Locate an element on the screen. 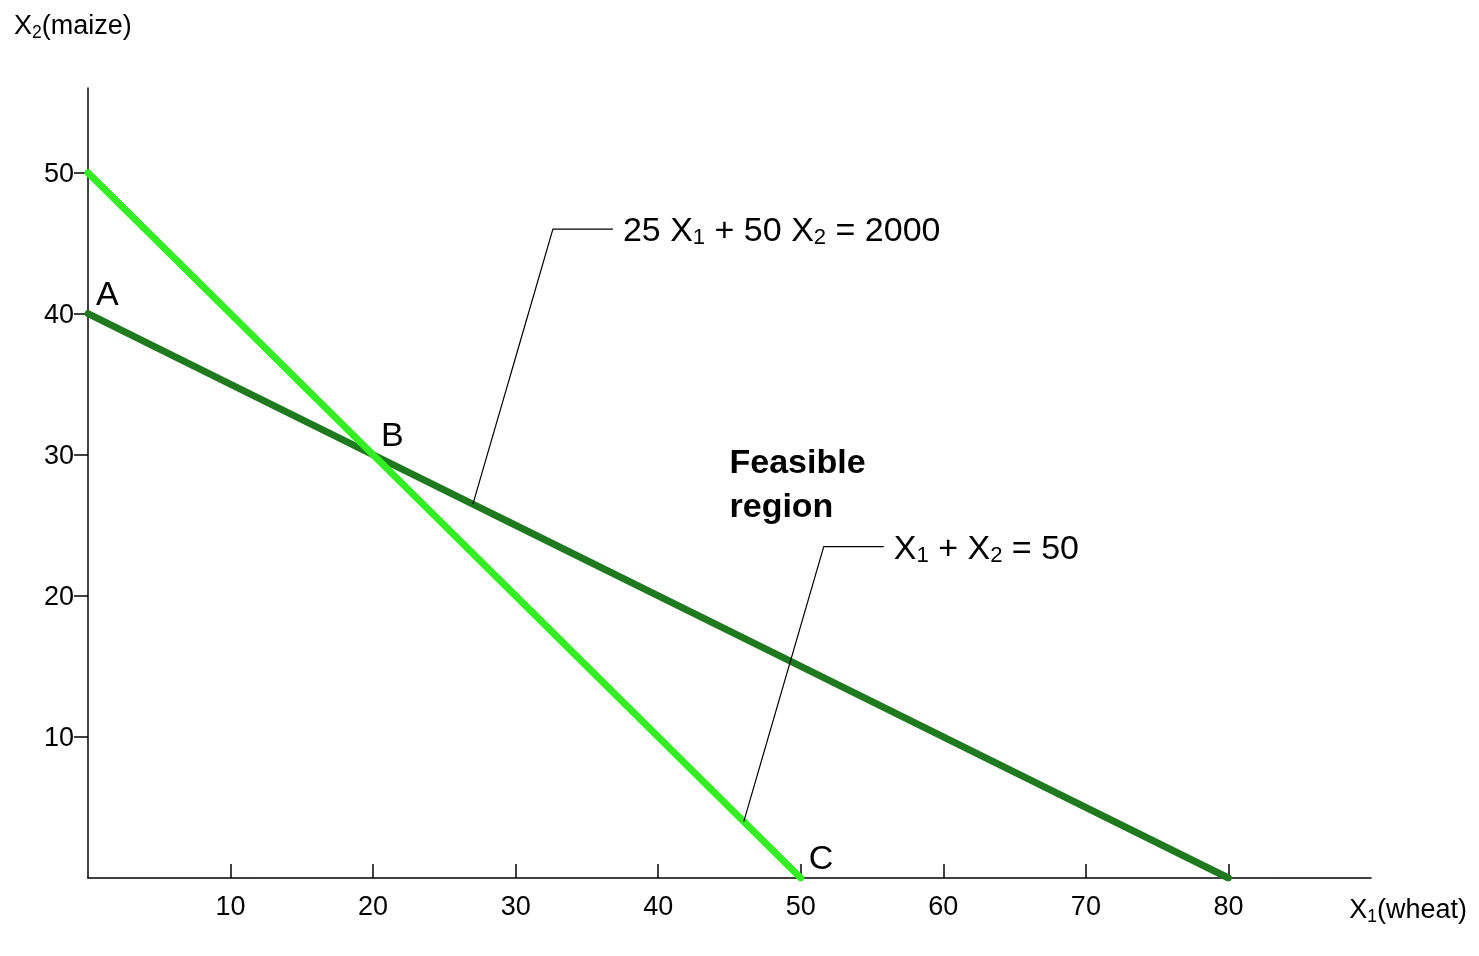 This screenshot has height=956, width=1479. y-tick-label: 40 is located at coordinates (58, 313).